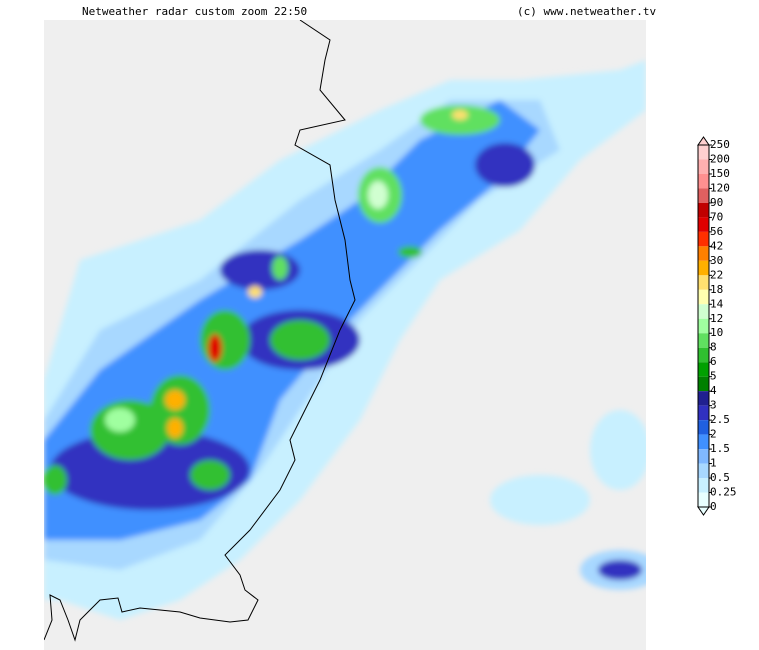 Image resolution: width=759 pixels, height=650 pixels. Describe the element at coordinates (716, 332) in the screenshot. I see `legend-label: 10` at that location.